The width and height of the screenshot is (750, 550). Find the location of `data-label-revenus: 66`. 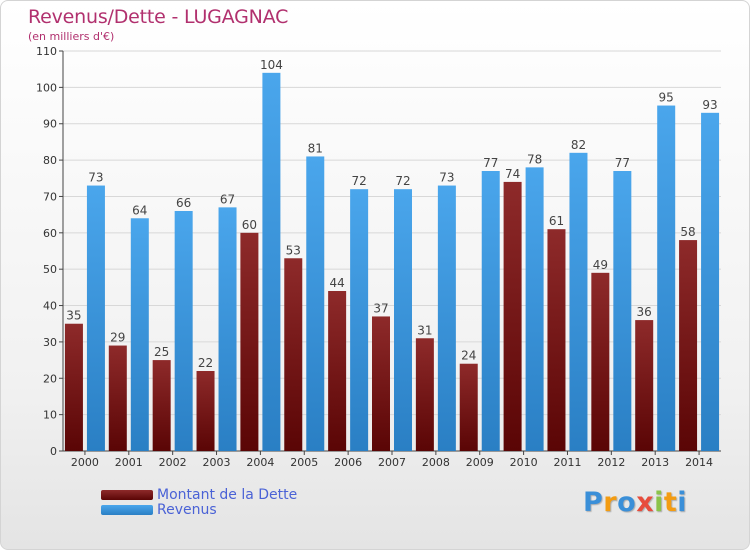

data-label-revenus: 66 is located at coordinates (183, 203).